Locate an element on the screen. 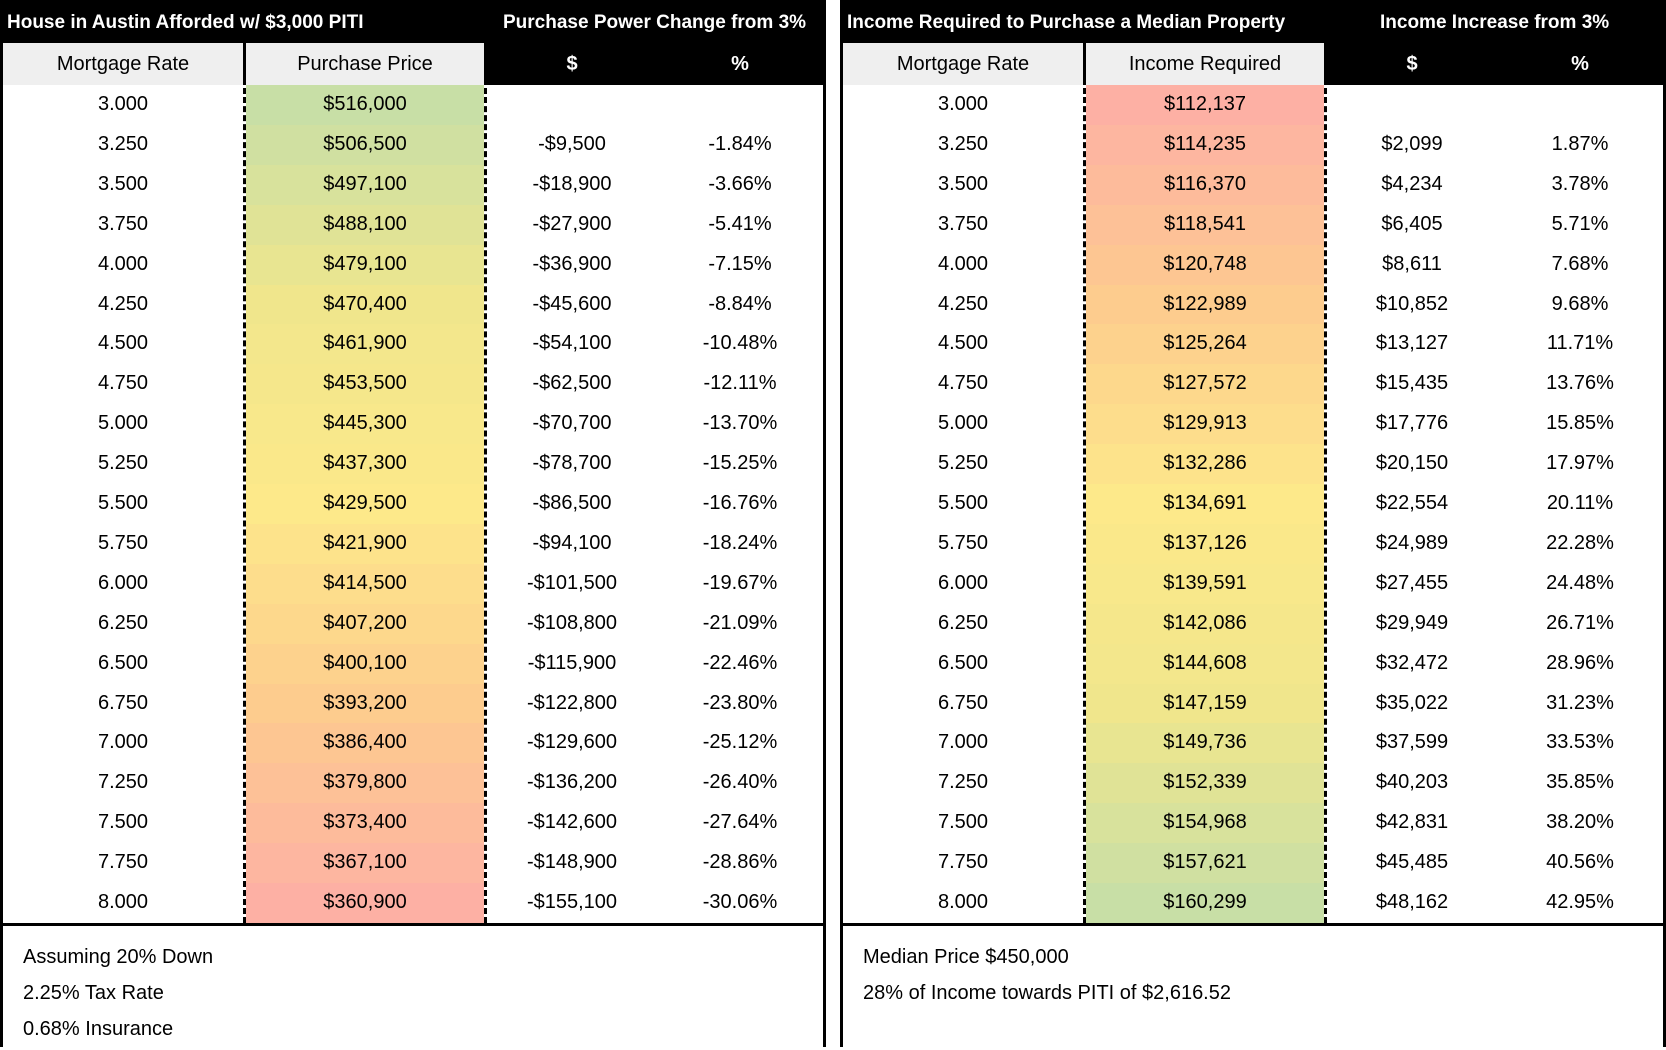  dollar-change-cell: $37,599 is located at coordinates (1412, 742).